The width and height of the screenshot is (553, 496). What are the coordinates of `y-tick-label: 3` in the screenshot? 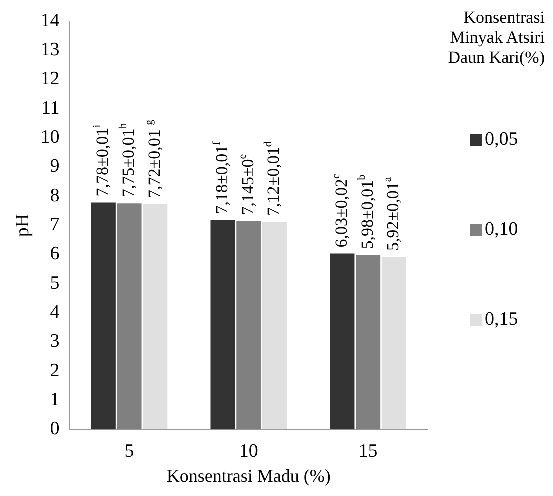 It's located at (55, 341).